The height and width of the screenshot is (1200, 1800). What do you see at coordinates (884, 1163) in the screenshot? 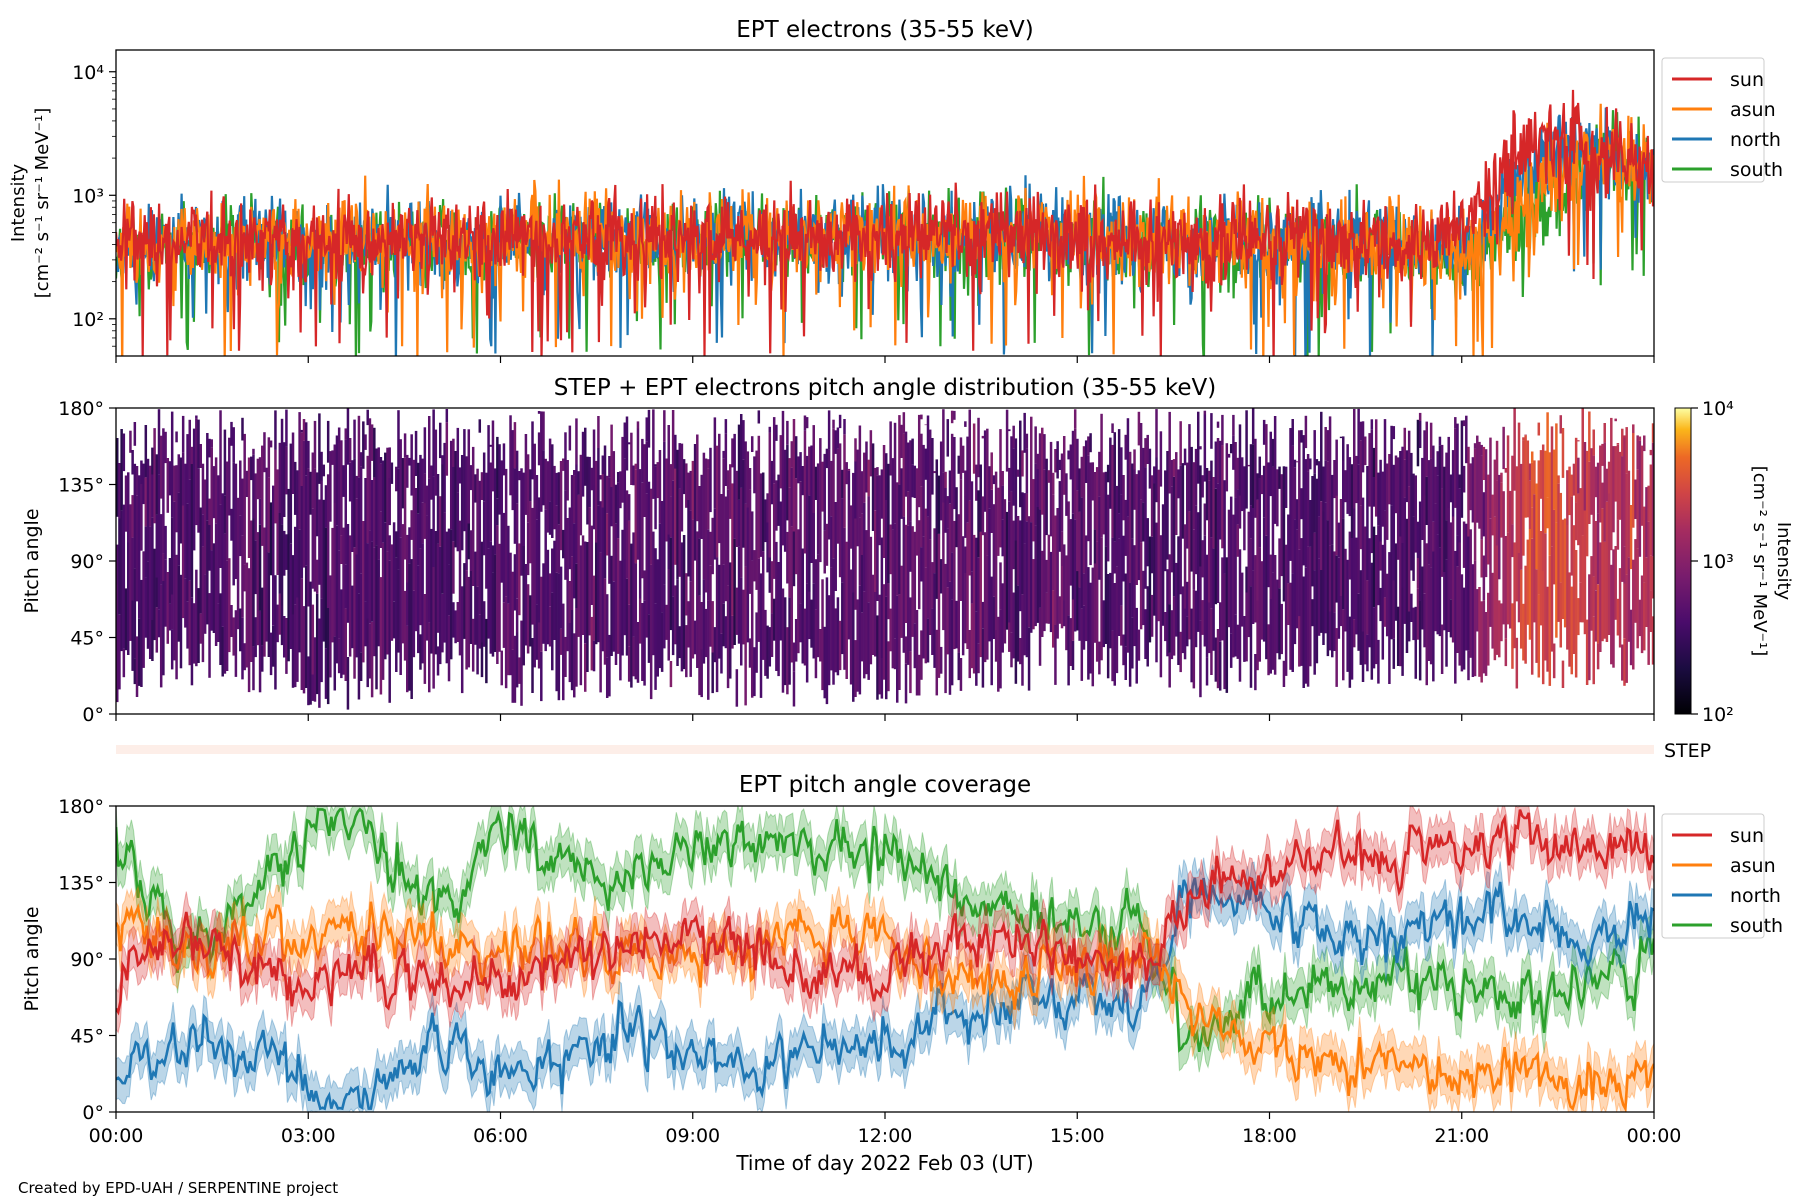
I see `x-axis-label: Time of day 2022 Feb 03 (UT)` at bounding box center [884, 1163].